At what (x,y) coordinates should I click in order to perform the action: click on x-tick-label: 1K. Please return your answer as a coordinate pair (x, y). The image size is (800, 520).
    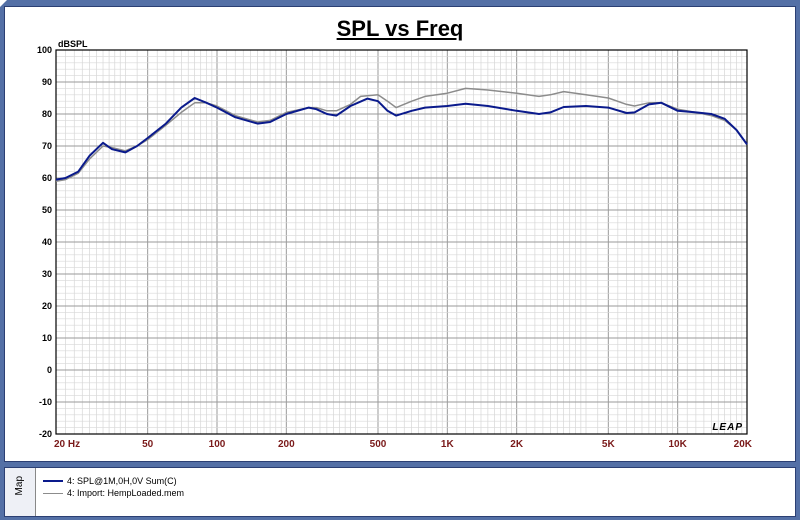
    Looking at the image, I should click on (448, 444).